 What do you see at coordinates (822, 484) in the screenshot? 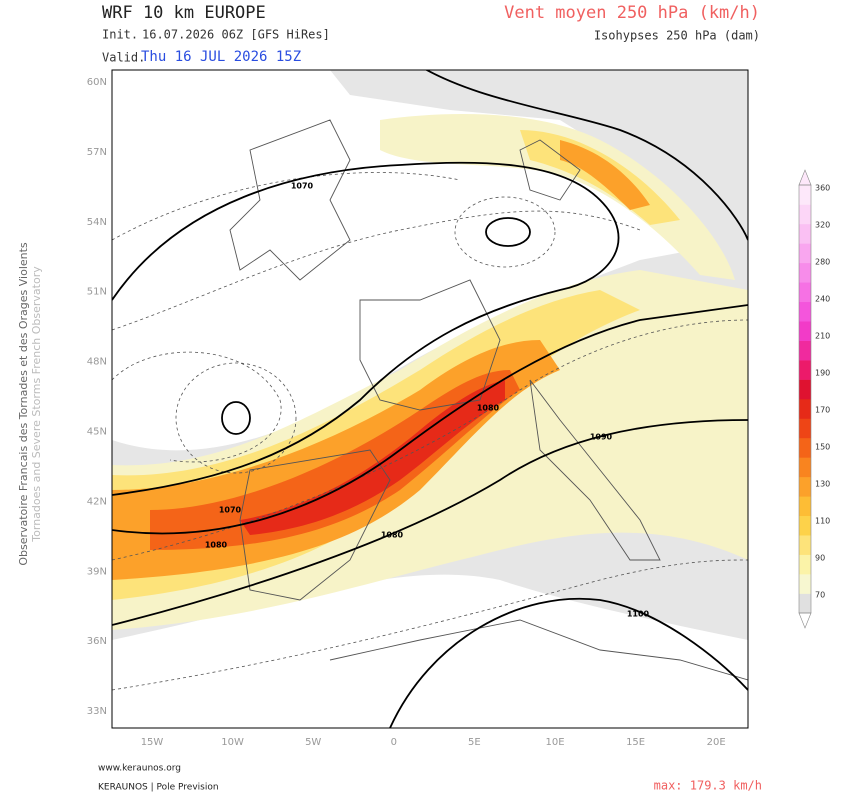
I see `colorbar-label: 130` at bounding box center [822, 484].